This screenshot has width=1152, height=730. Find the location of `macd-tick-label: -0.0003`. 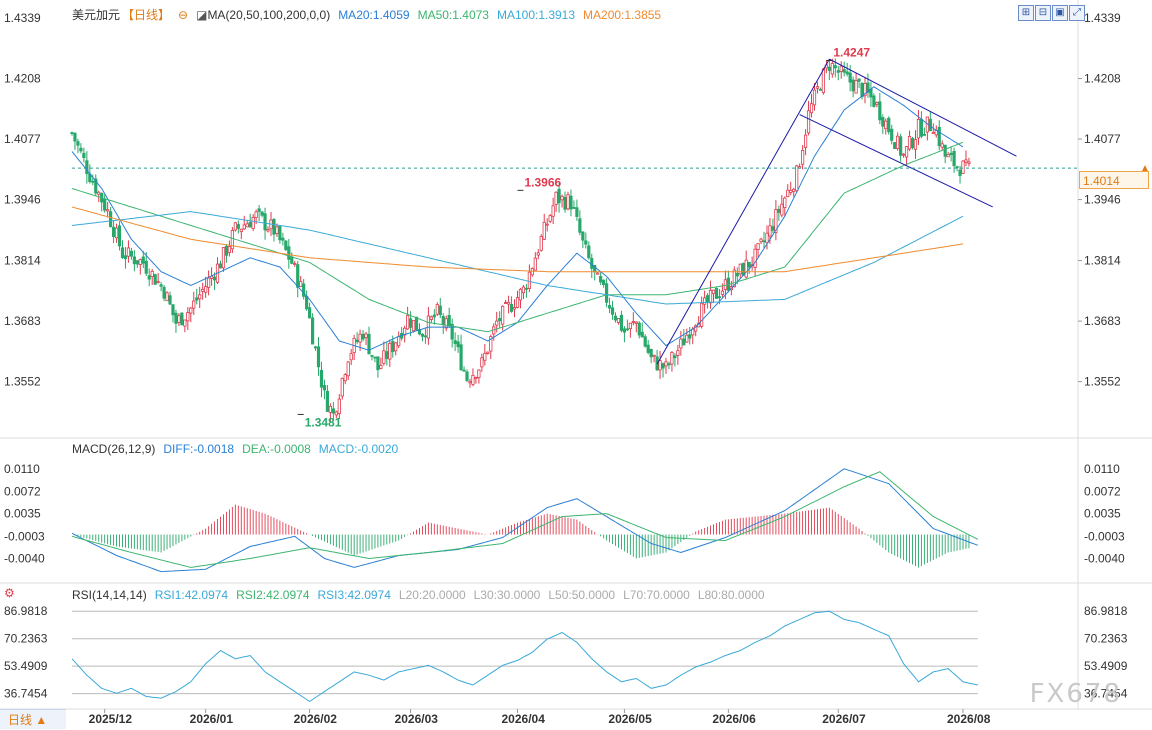

macd-tick-label: -0.0003 is located at coordinates (1104, 536).